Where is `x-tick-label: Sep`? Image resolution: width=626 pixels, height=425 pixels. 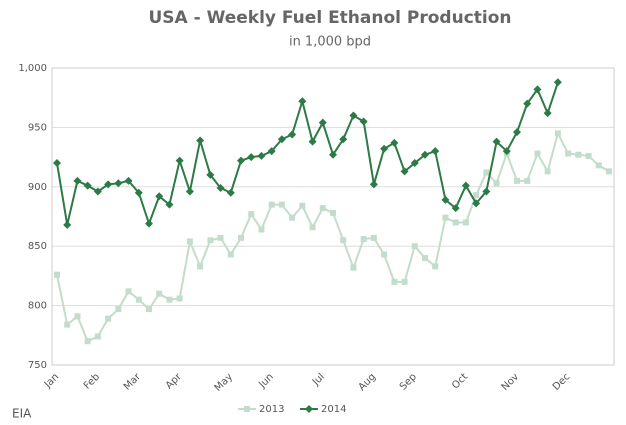
x-tick-label: Sep is located at coordinates (408, 381).